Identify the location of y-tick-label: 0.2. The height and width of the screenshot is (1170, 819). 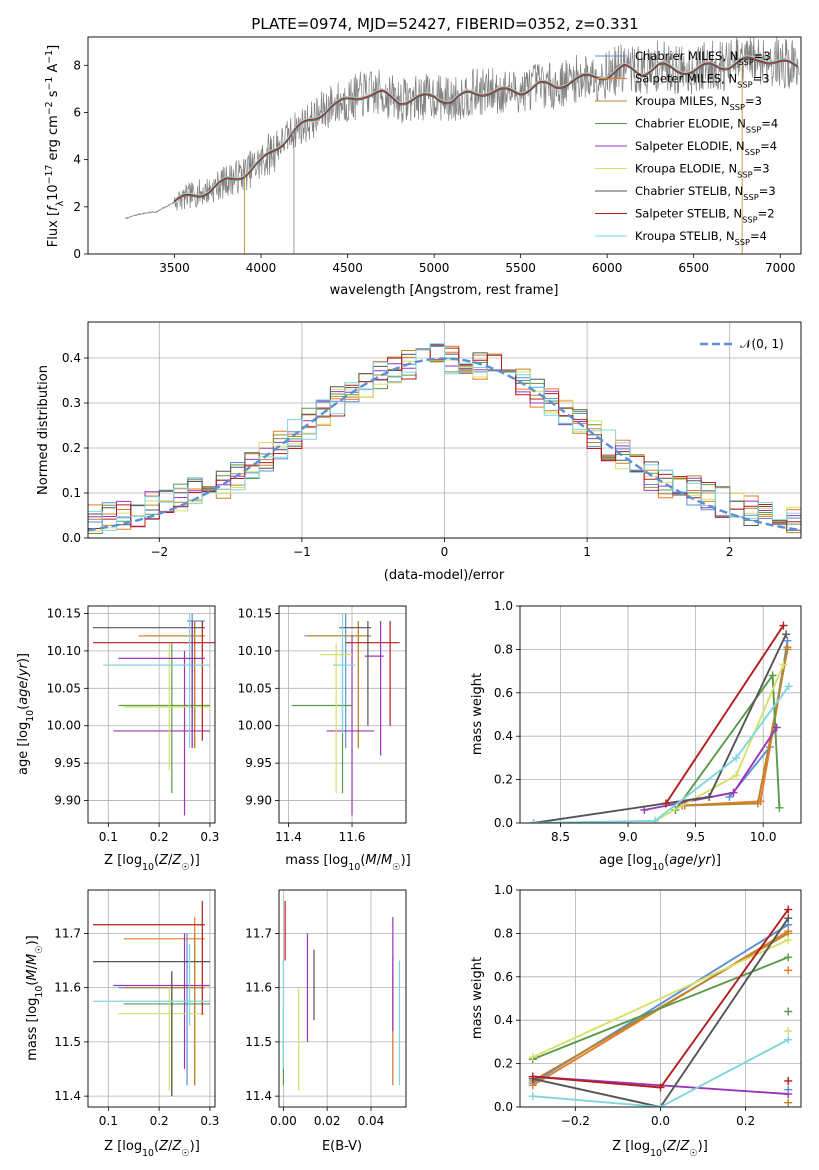
(503, 1064).